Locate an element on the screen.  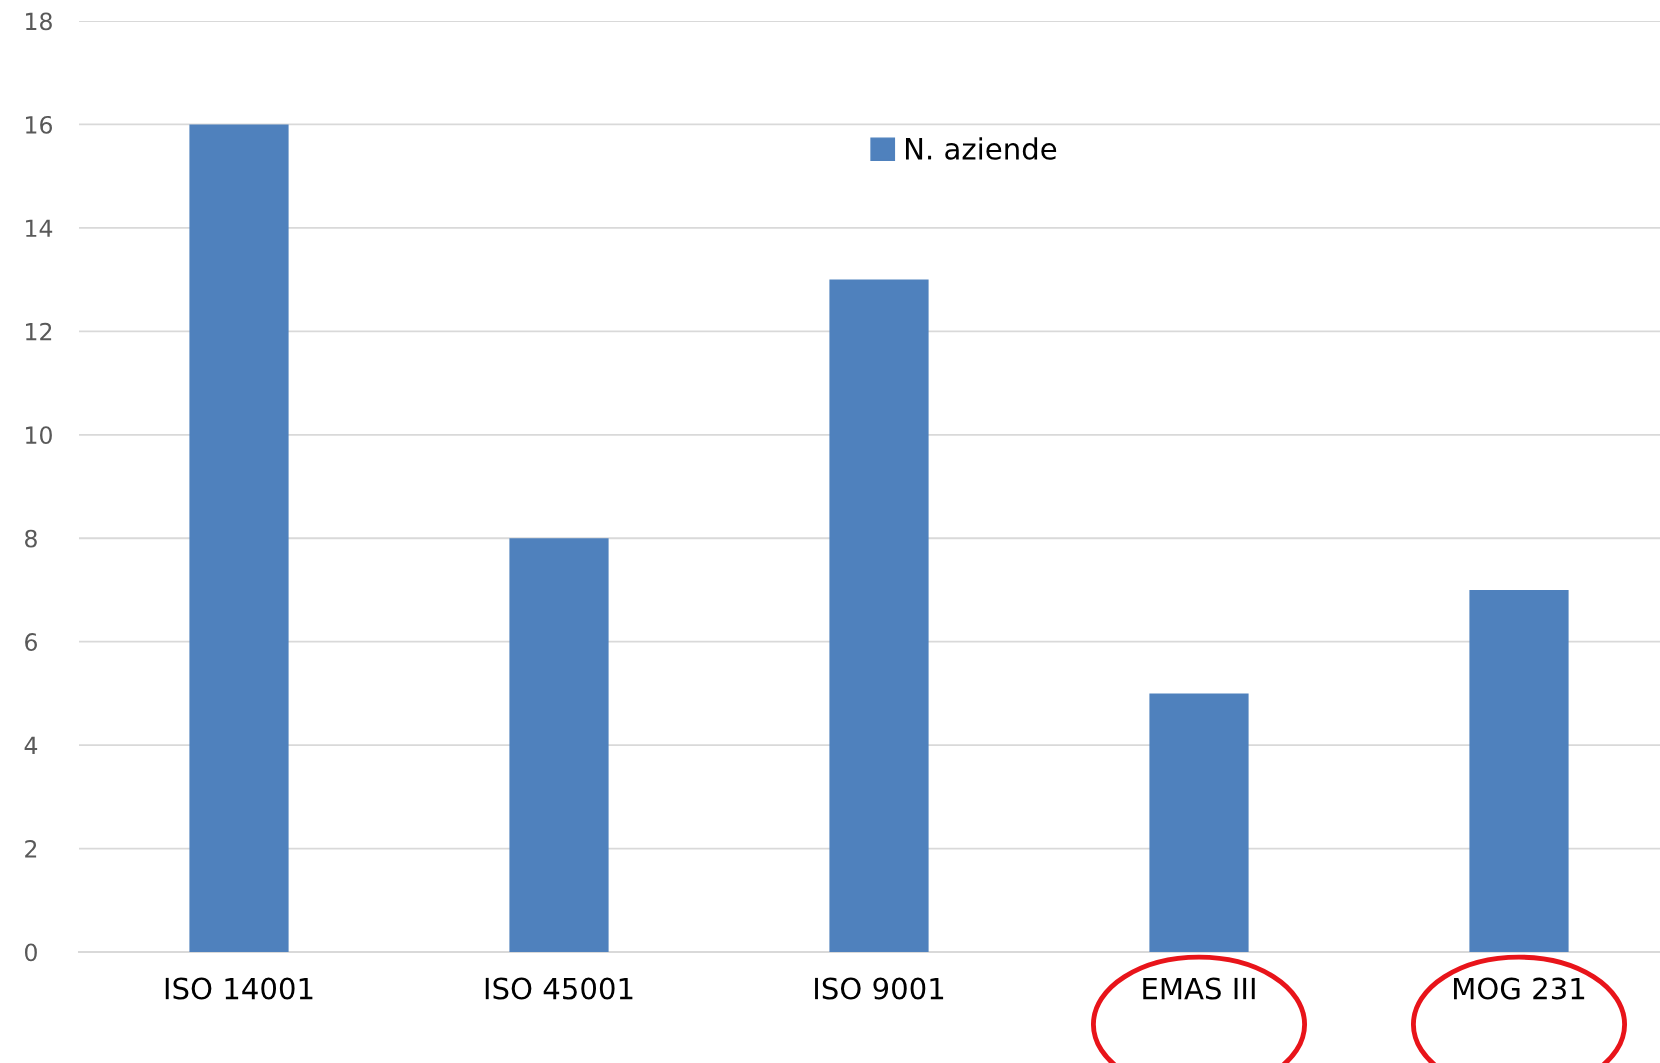
y-tick-label: 16 is located at coordinates (39, 124).